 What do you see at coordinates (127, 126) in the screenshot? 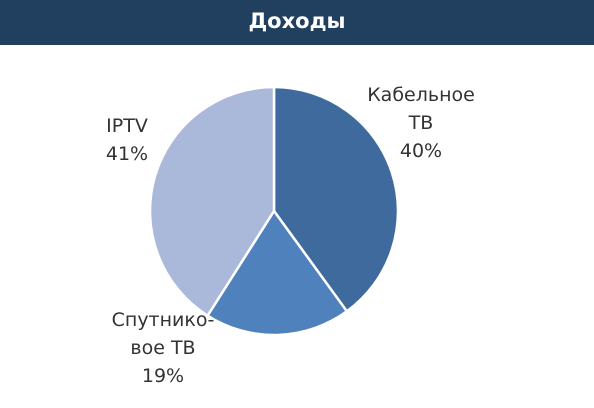
I see `category-label: IPTV` at bounding box center [127, 126].